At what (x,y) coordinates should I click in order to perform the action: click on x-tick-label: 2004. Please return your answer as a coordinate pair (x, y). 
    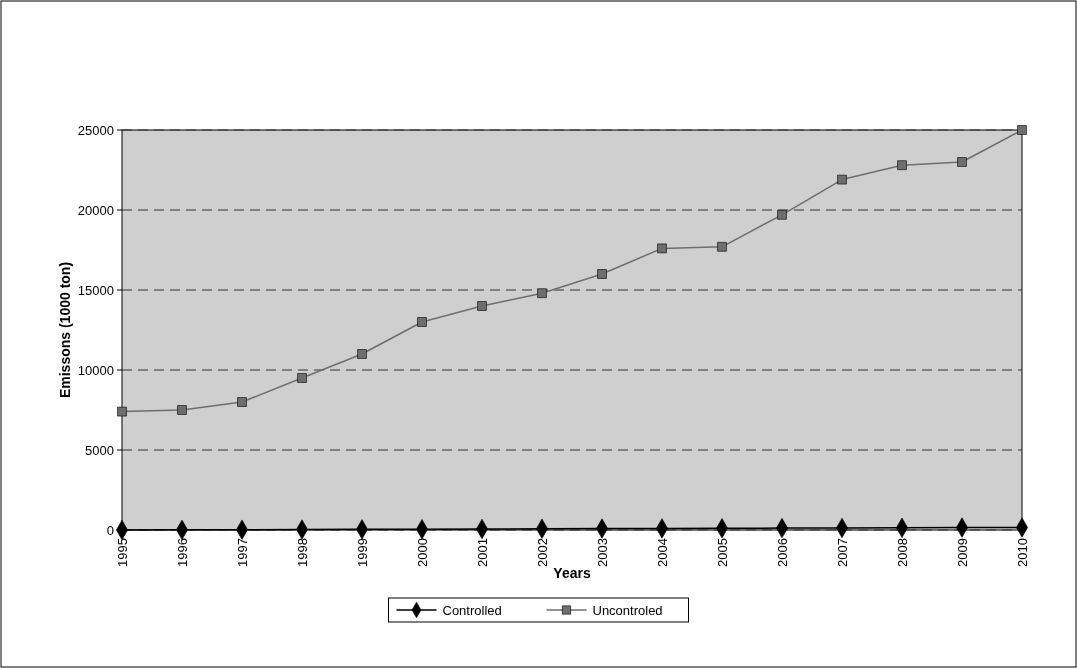
    Looking at the image, I should click on (662, 552).